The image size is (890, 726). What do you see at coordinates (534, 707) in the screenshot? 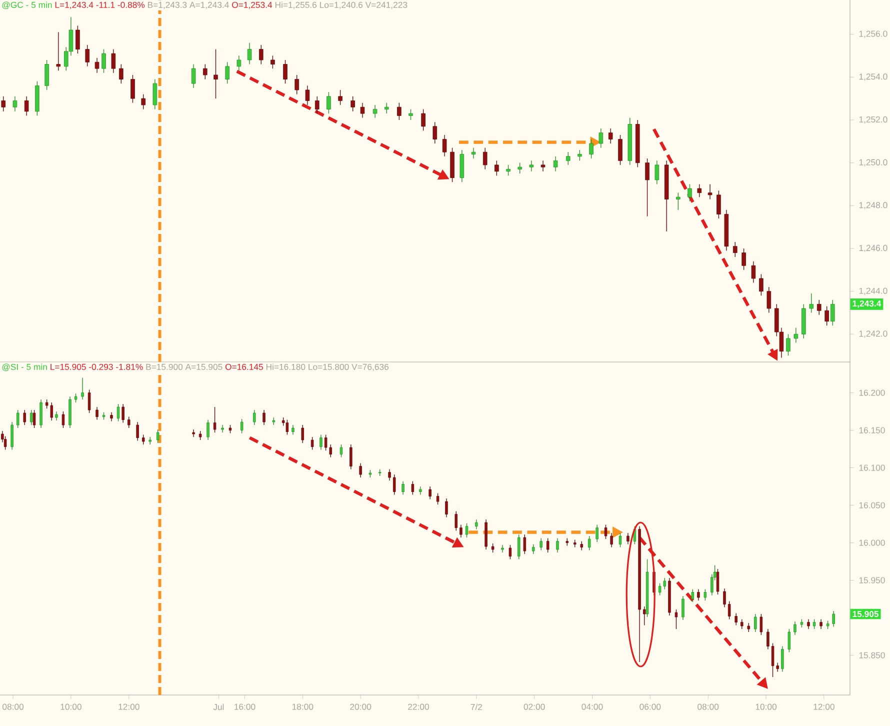
I see `x-tick-label: 02:00` at bounding box center [534, 707].